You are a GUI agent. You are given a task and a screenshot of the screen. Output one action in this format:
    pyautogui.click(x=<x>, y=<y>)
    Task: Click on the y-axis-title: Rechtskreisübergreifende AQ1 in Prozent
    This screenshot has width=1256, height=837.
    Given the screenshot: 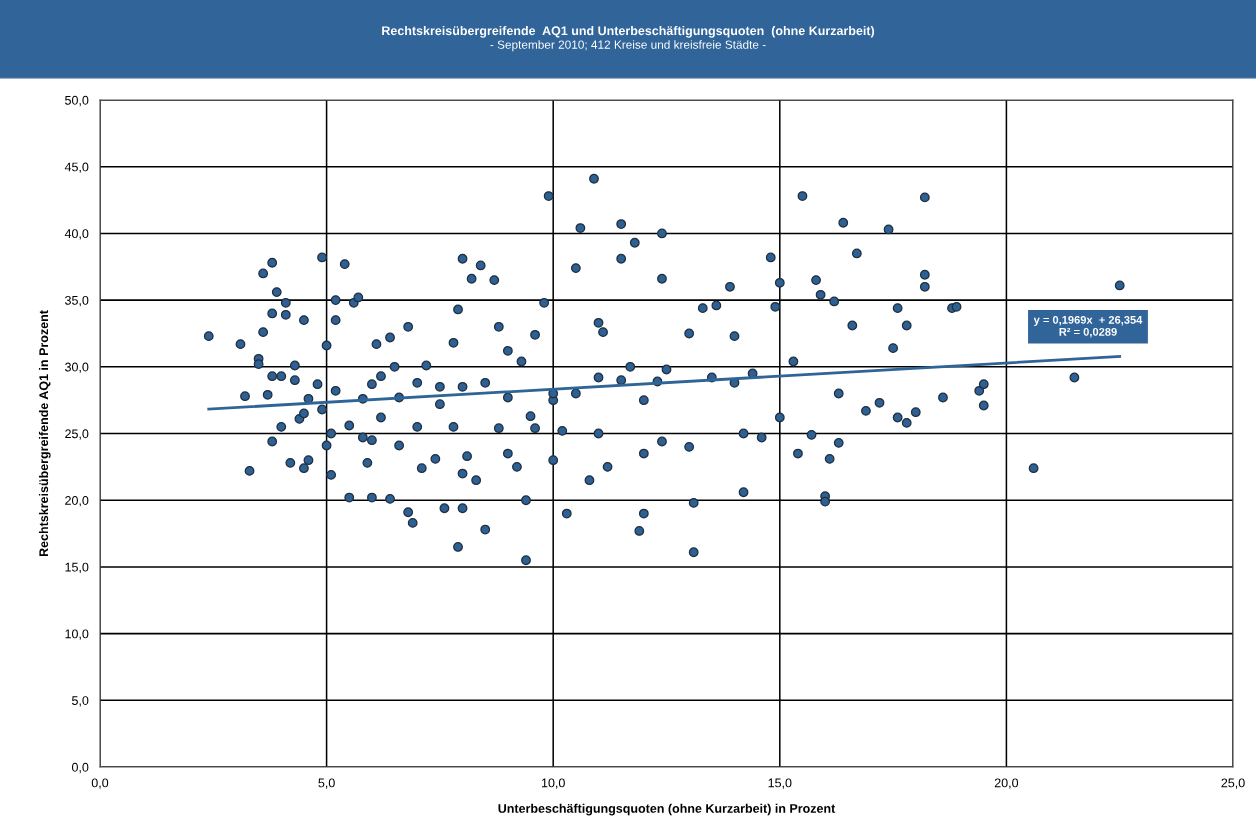 What is the action you would take?
    pyautogui.click(x=44, y=433)
    